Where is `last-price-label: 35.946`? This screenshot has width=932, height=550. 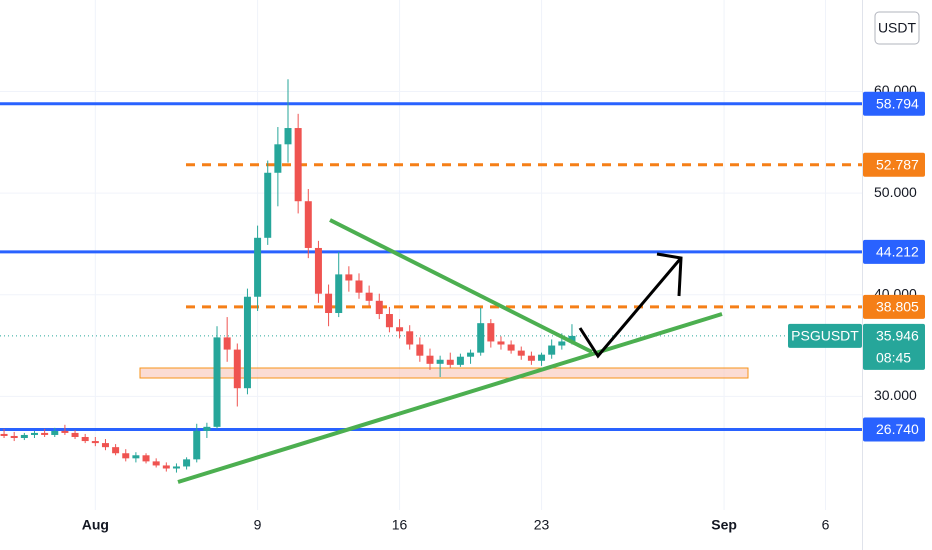
last-price-label: 35.946 is located at coordinates (897, 336).